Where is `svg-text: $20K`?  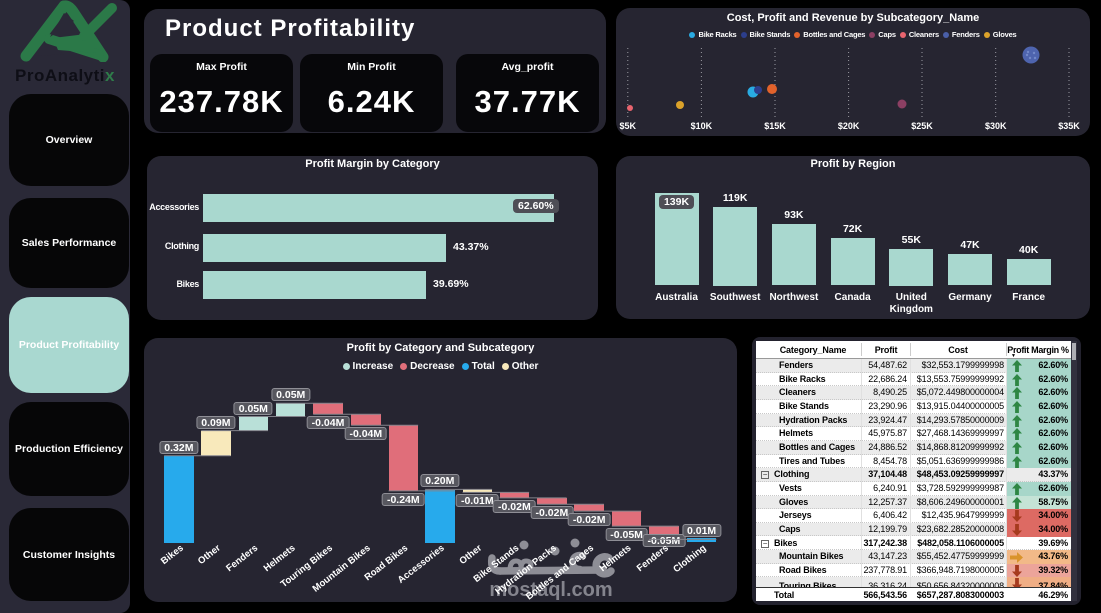 svg-text: $20K is located at coordinates (849, 126).